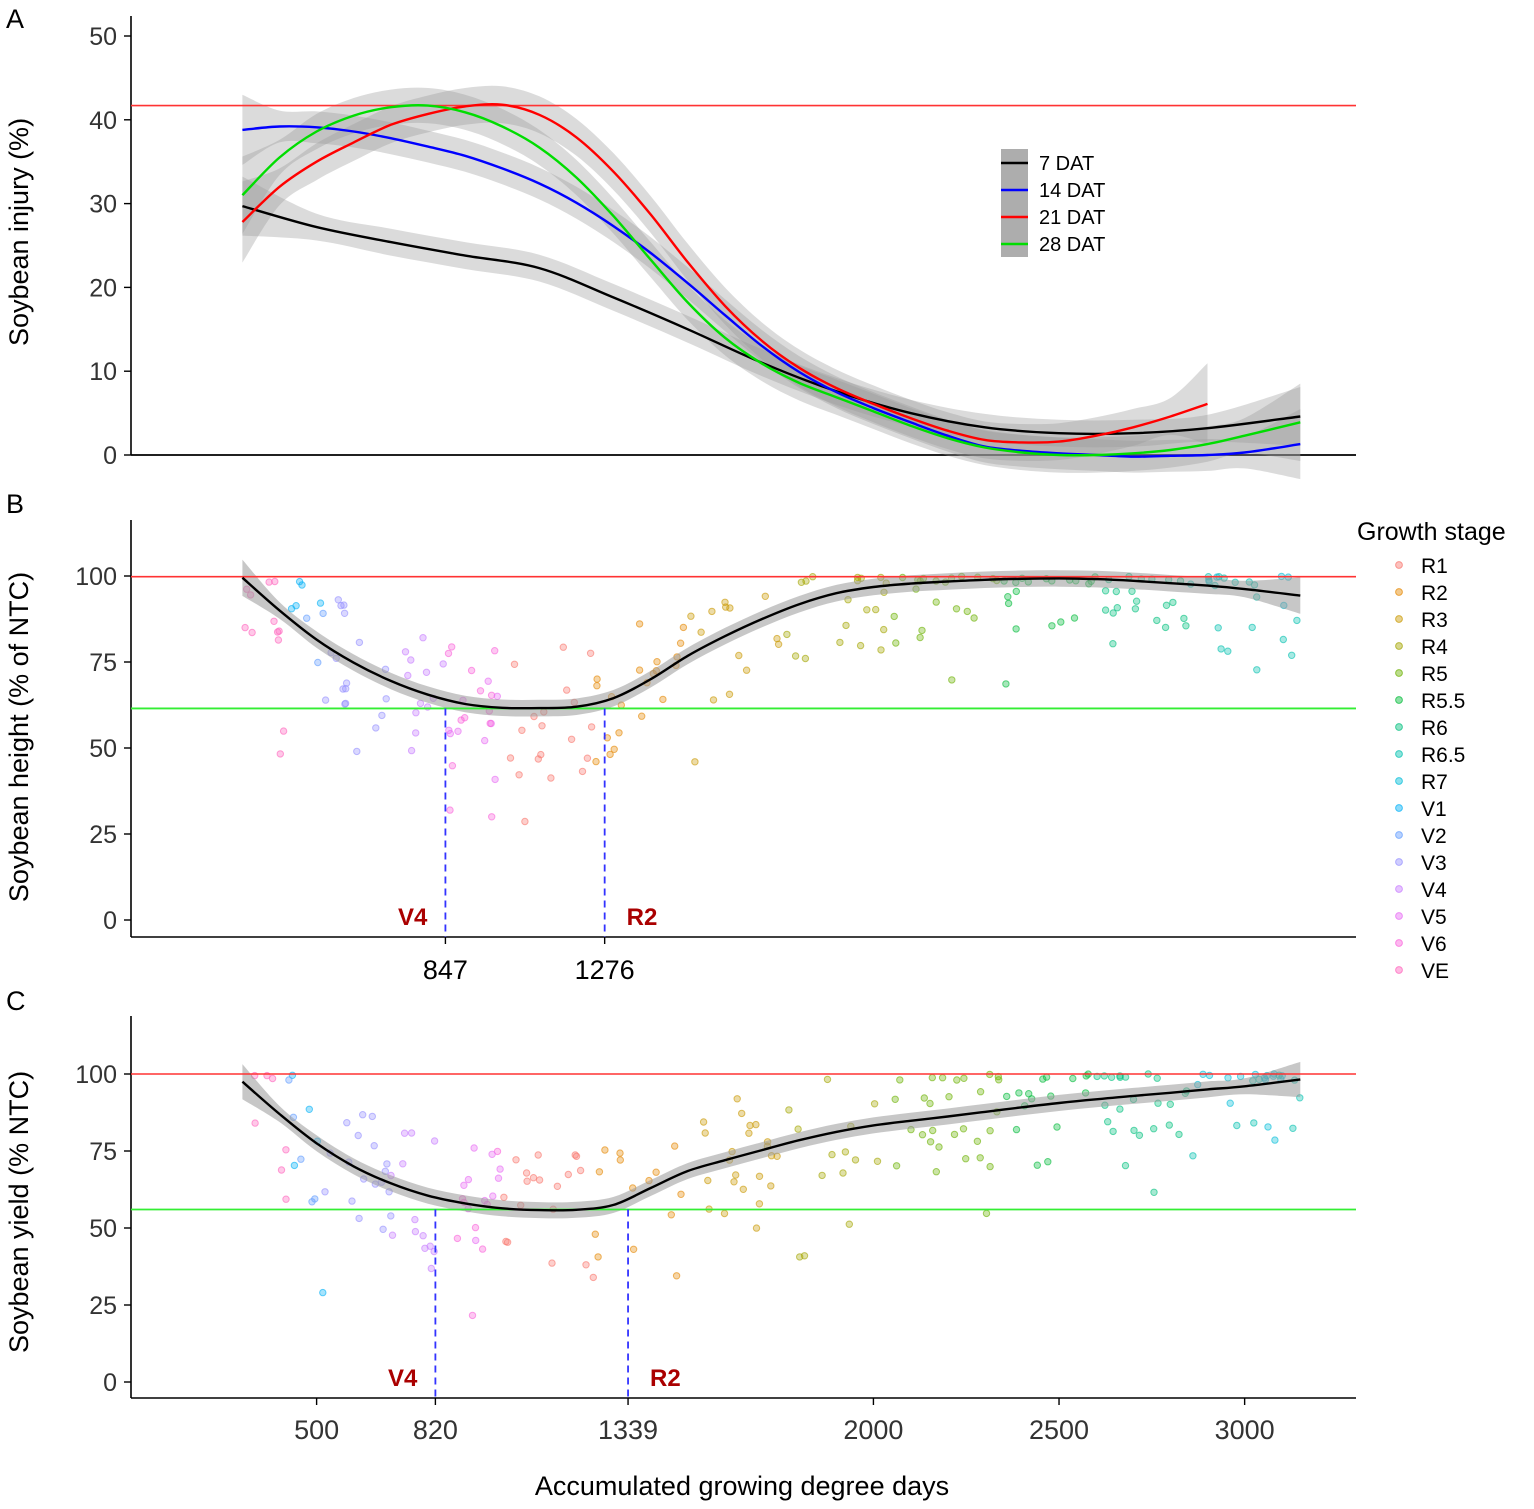 The height and width of the screenshot is (1509, 1534). Describe the element at coordinates (873, 1430) in the screenshot. I see `panel-c-x-tick-label: 2000` at that location.